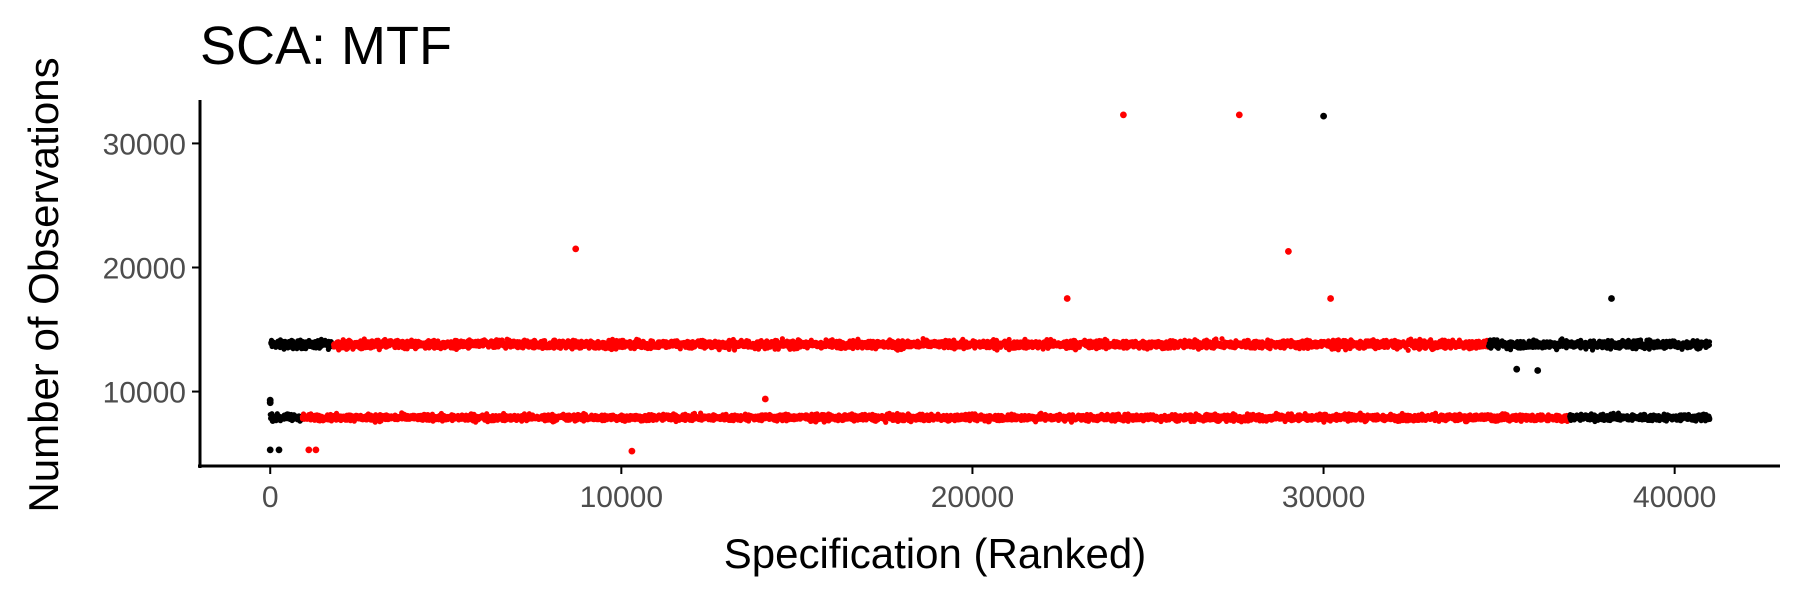 Image resolution: width=1800 pixels, height=600 pixels. What do you see at coordinates (990, 380) in the screenshot?
I see `data-bands` at bounding box center [990, 380].